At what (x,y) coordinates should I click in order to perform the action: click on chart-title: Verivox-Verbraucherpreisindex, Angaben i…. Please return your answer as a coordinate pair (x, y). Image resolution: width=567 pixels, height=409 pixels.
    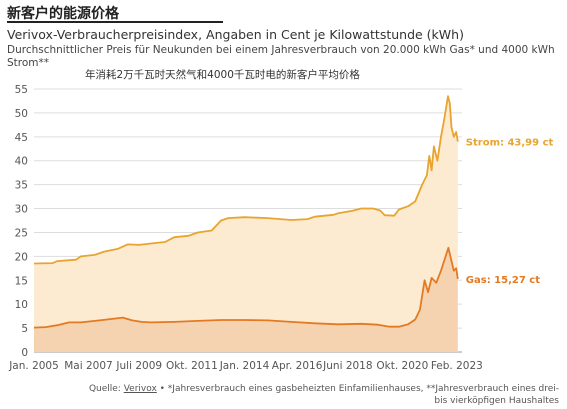
    Looking at the image, I should click on (235, 34).